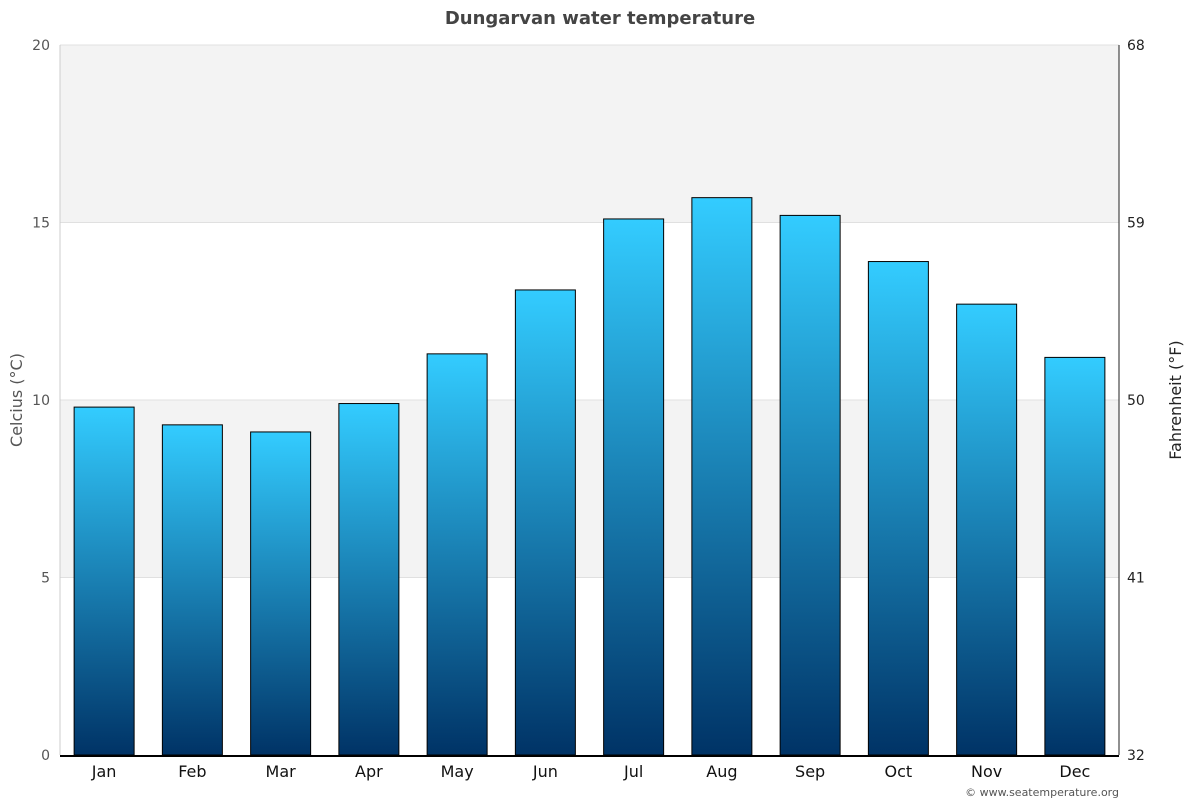  I want to click on bar-aug, so click(722, 476).